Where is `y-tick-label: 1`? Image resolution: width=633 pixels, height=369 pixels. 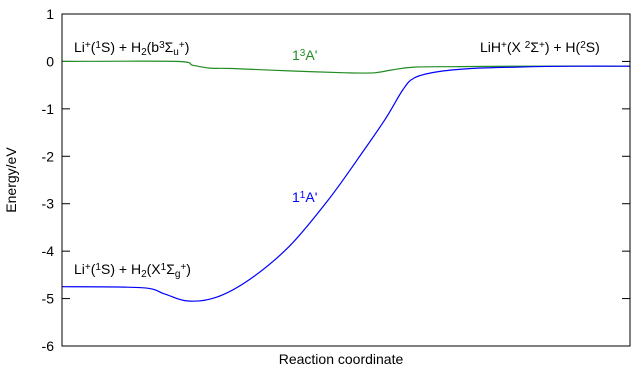 y-tick-label: 1 is located at coordinates (50, 14).